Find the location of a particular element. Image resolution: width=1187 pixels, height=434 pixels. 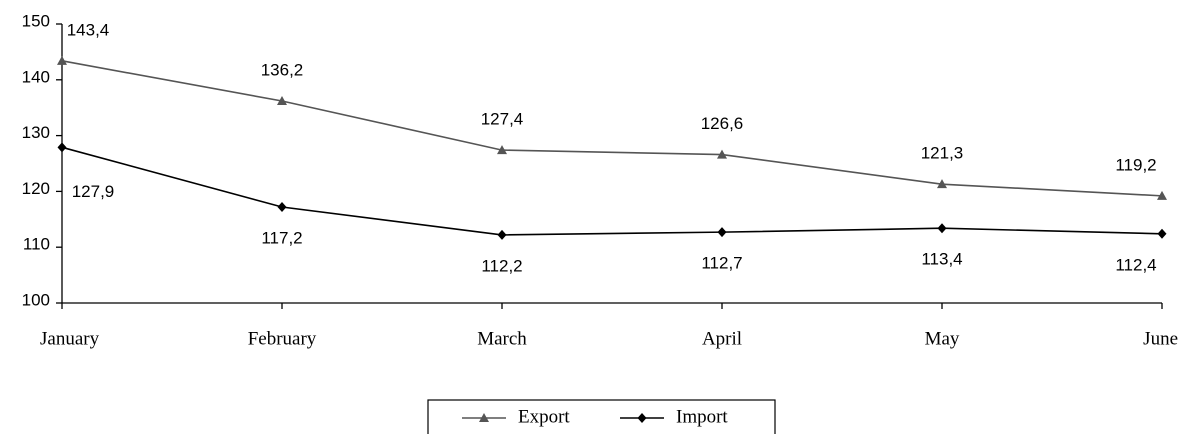

y-tick-label: 140 is located at coordinates (36, 76).